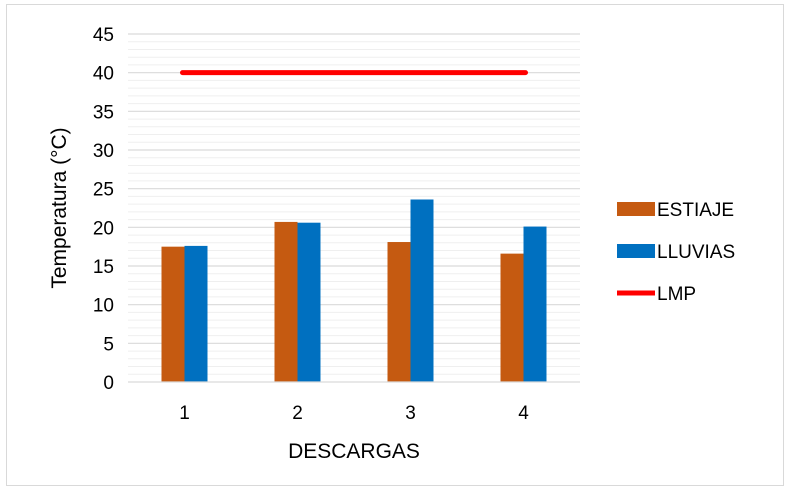 Image resolution: width=789 pixels, height=490 pixels. Describe the element at coordinates (297, 413) in the screenshot. I see `x-tick-label: 2` at that location.